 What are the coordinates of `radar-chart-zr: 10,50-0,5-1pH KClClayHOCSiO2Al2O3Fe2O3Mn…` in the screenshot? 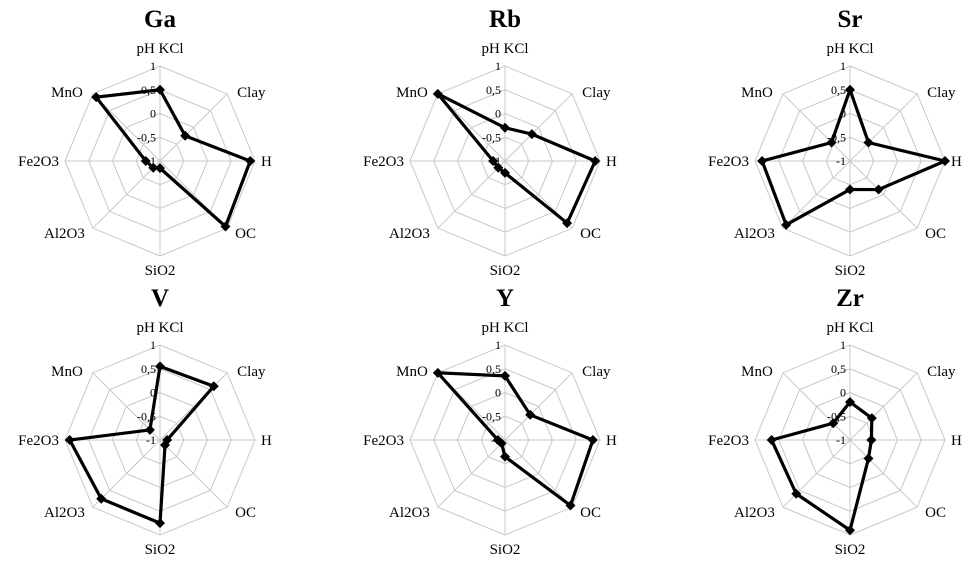 It's located at (835, 421).